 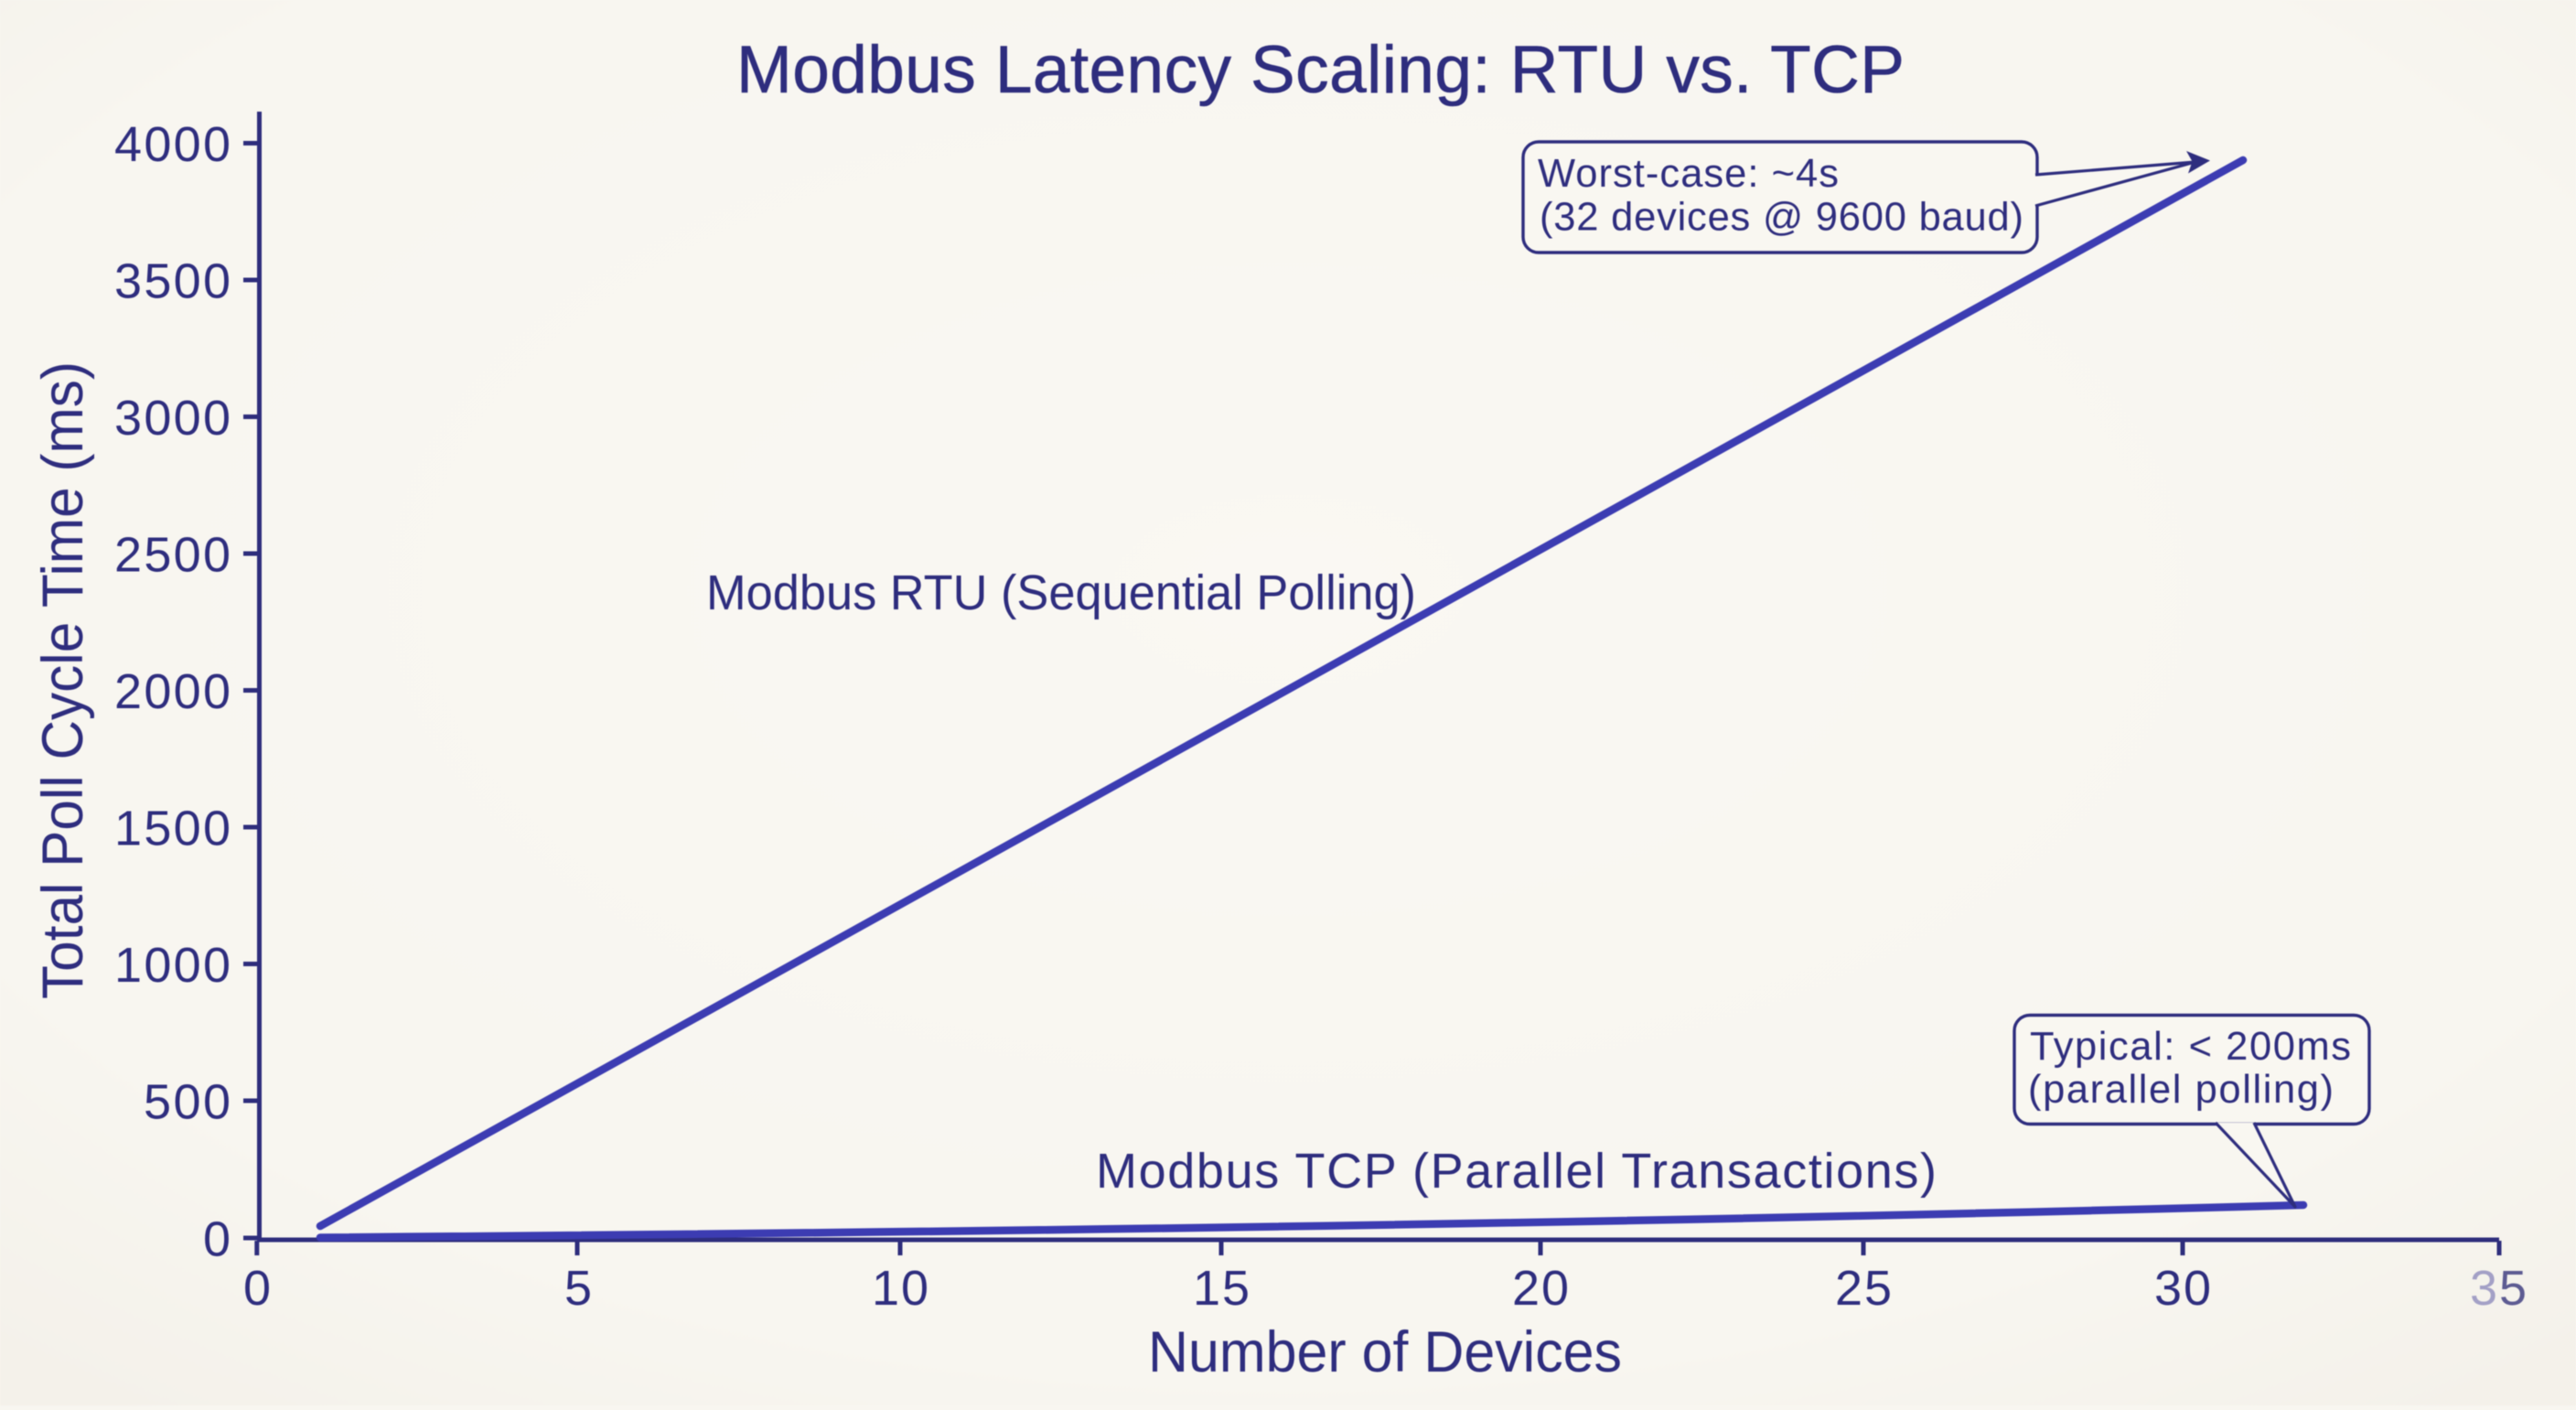 I want to click on svg-text: 500, so click(x=187, y=1102).